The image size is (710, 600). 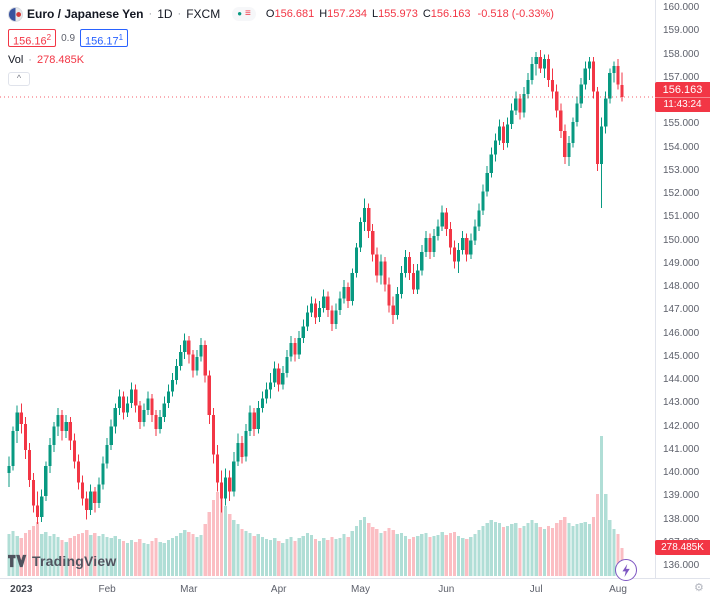 What do you see at coordinates (104, 38) in the screenshot?
I see `buy-button: 156.171` at bounding box center [104, 38].